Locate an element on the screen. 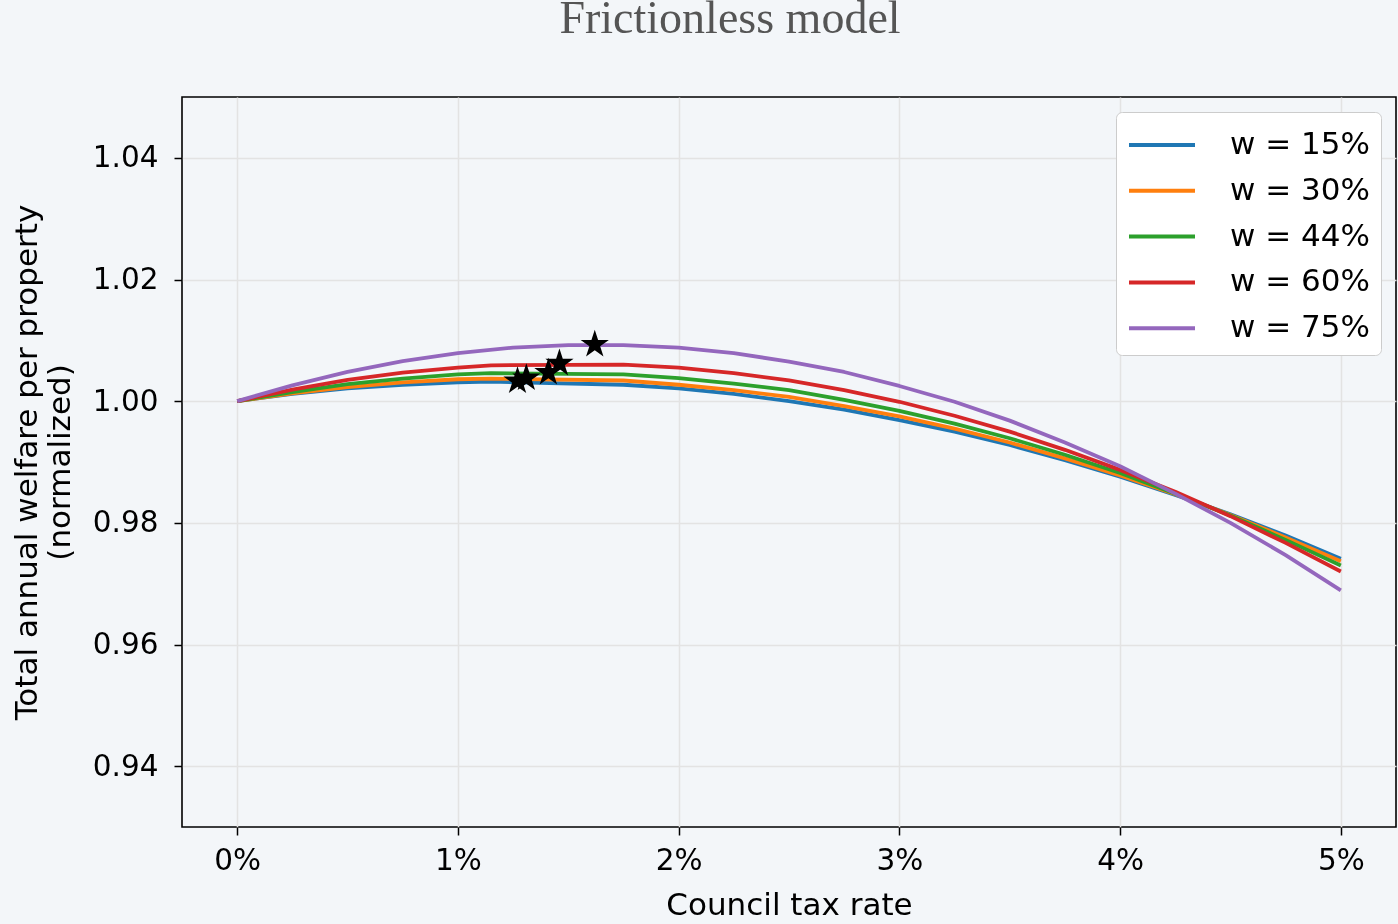 This screenshot has height=924, width=1398. x-tick-label: 1% is located at coordinates (458, 859).